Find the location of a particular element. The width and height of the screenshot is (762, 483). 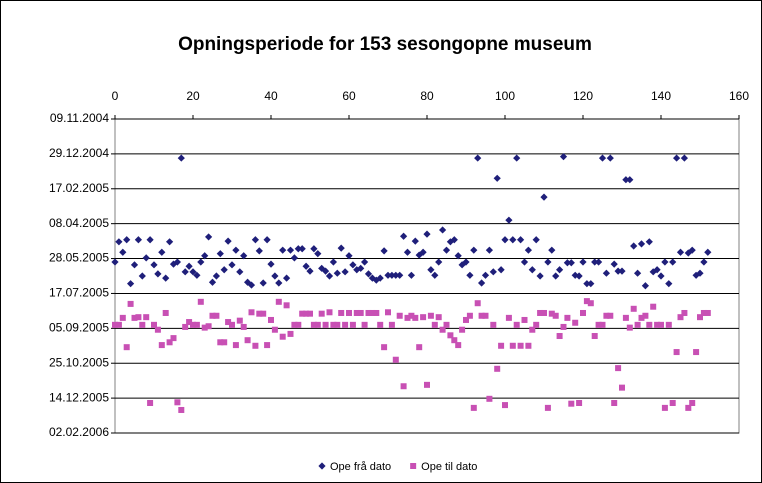

y-tick-label: 17.07.2005 is located at coordinates (79, 293).